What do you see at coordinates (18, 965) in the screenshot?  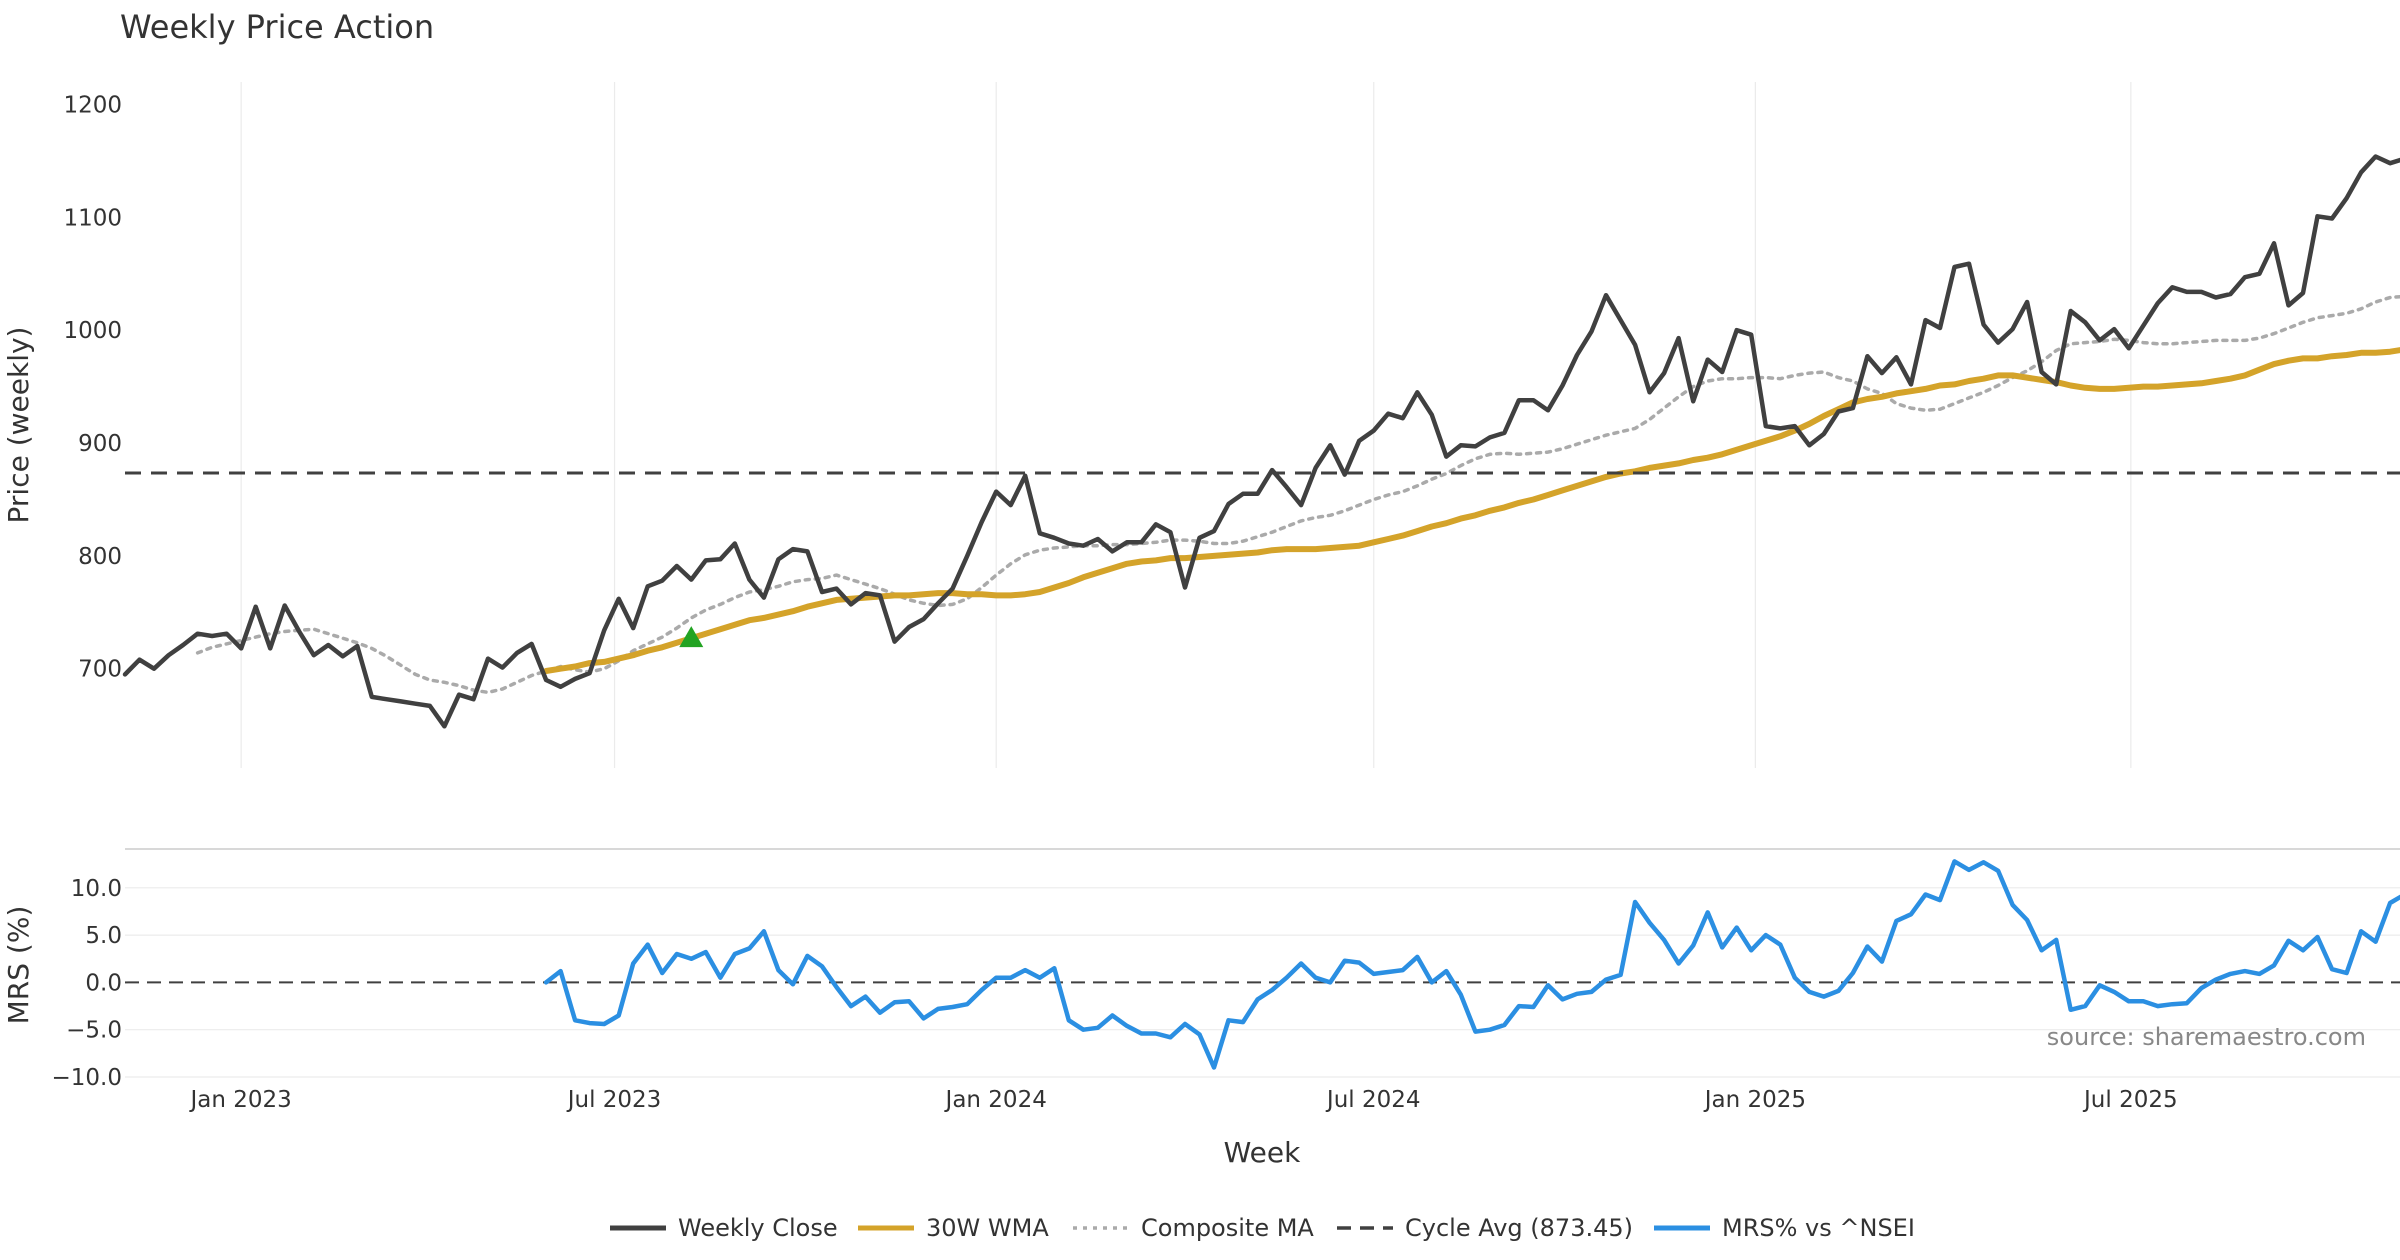 I see `mrs-y-axis-label: MRS (%)` at bounding box center [18, 965].